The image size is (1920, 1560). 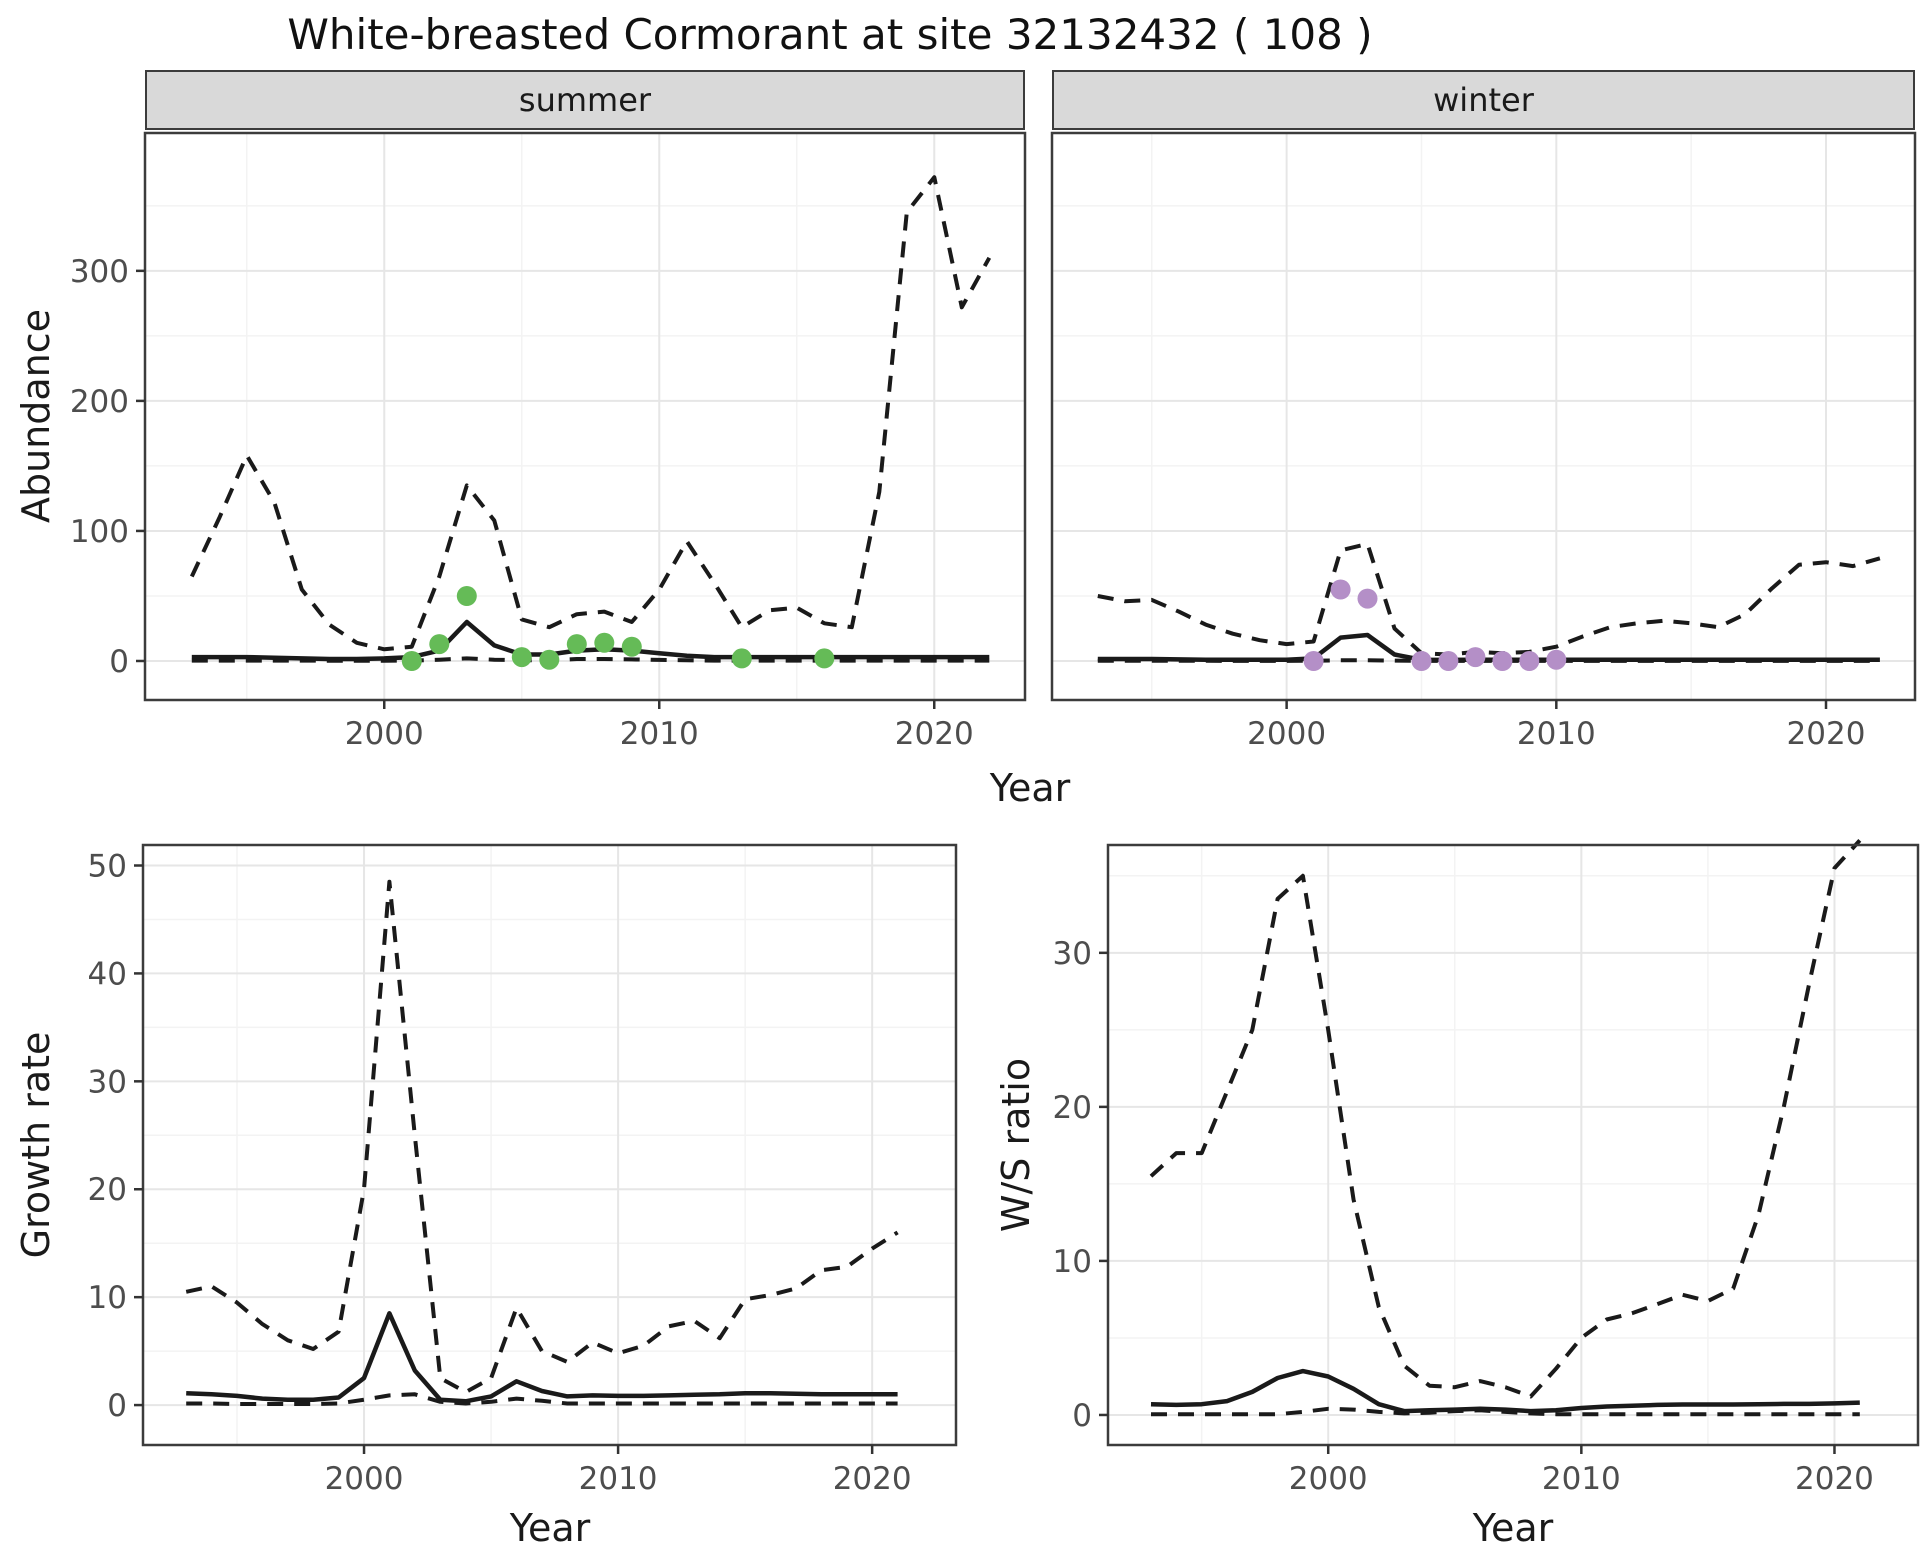 What do you see at coordinates (872, 1479) in the screenshot?
I see `growth-rate-x-tick-label: 2020` at bounding box center [872, 1479].